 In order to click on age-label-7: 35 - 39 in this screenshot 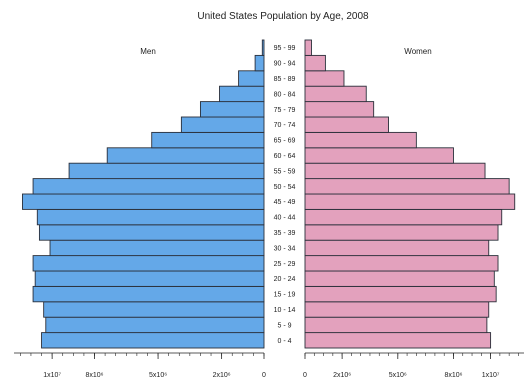, I will do `click(285, 233)`.